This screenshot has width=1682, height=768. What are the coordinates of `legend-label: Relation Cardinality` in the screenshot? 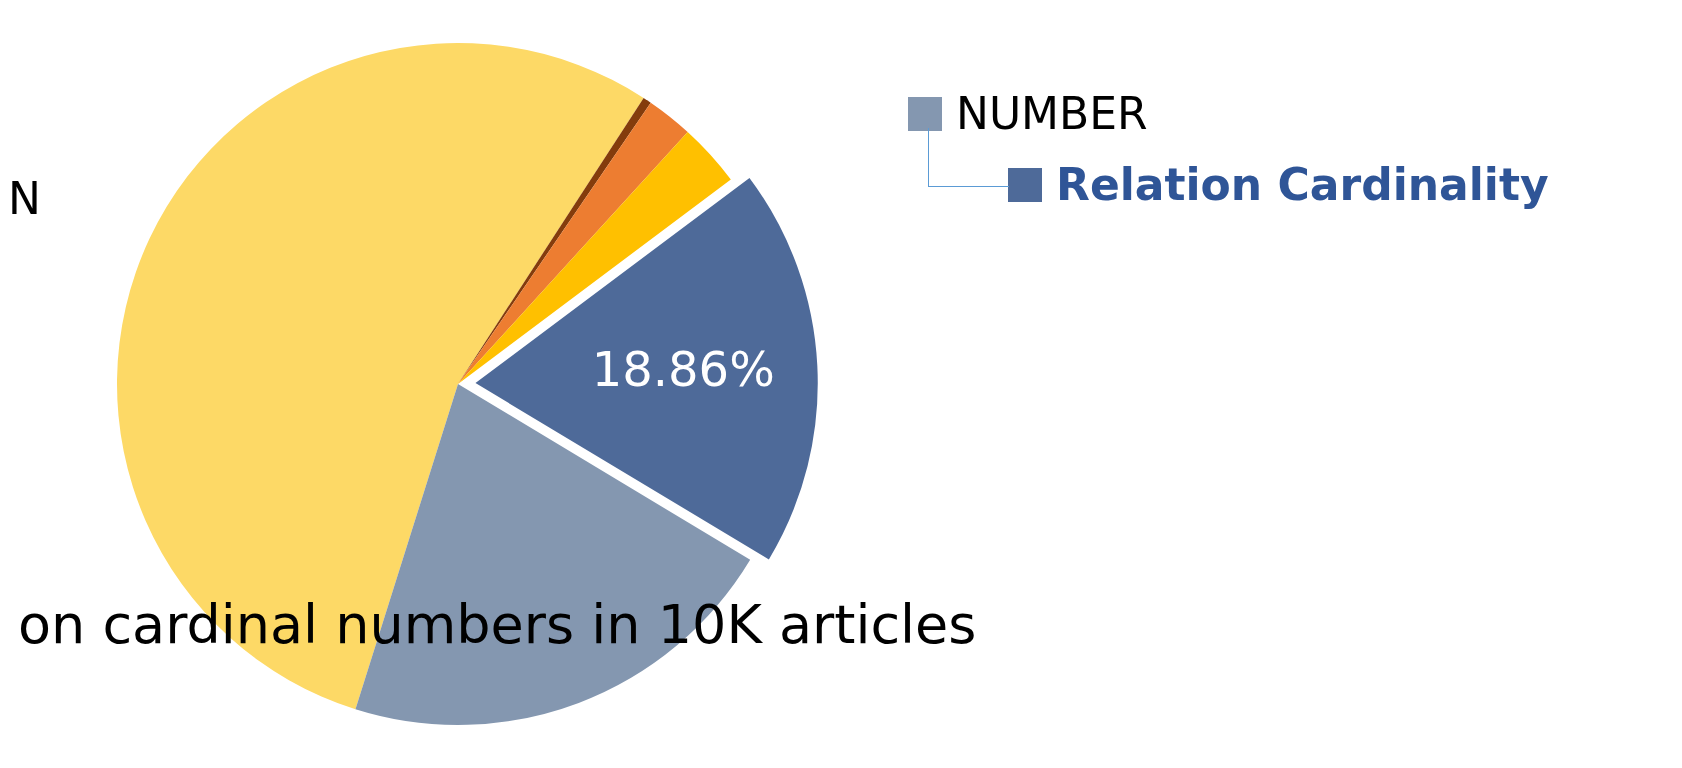 It's located at (1302, 184).